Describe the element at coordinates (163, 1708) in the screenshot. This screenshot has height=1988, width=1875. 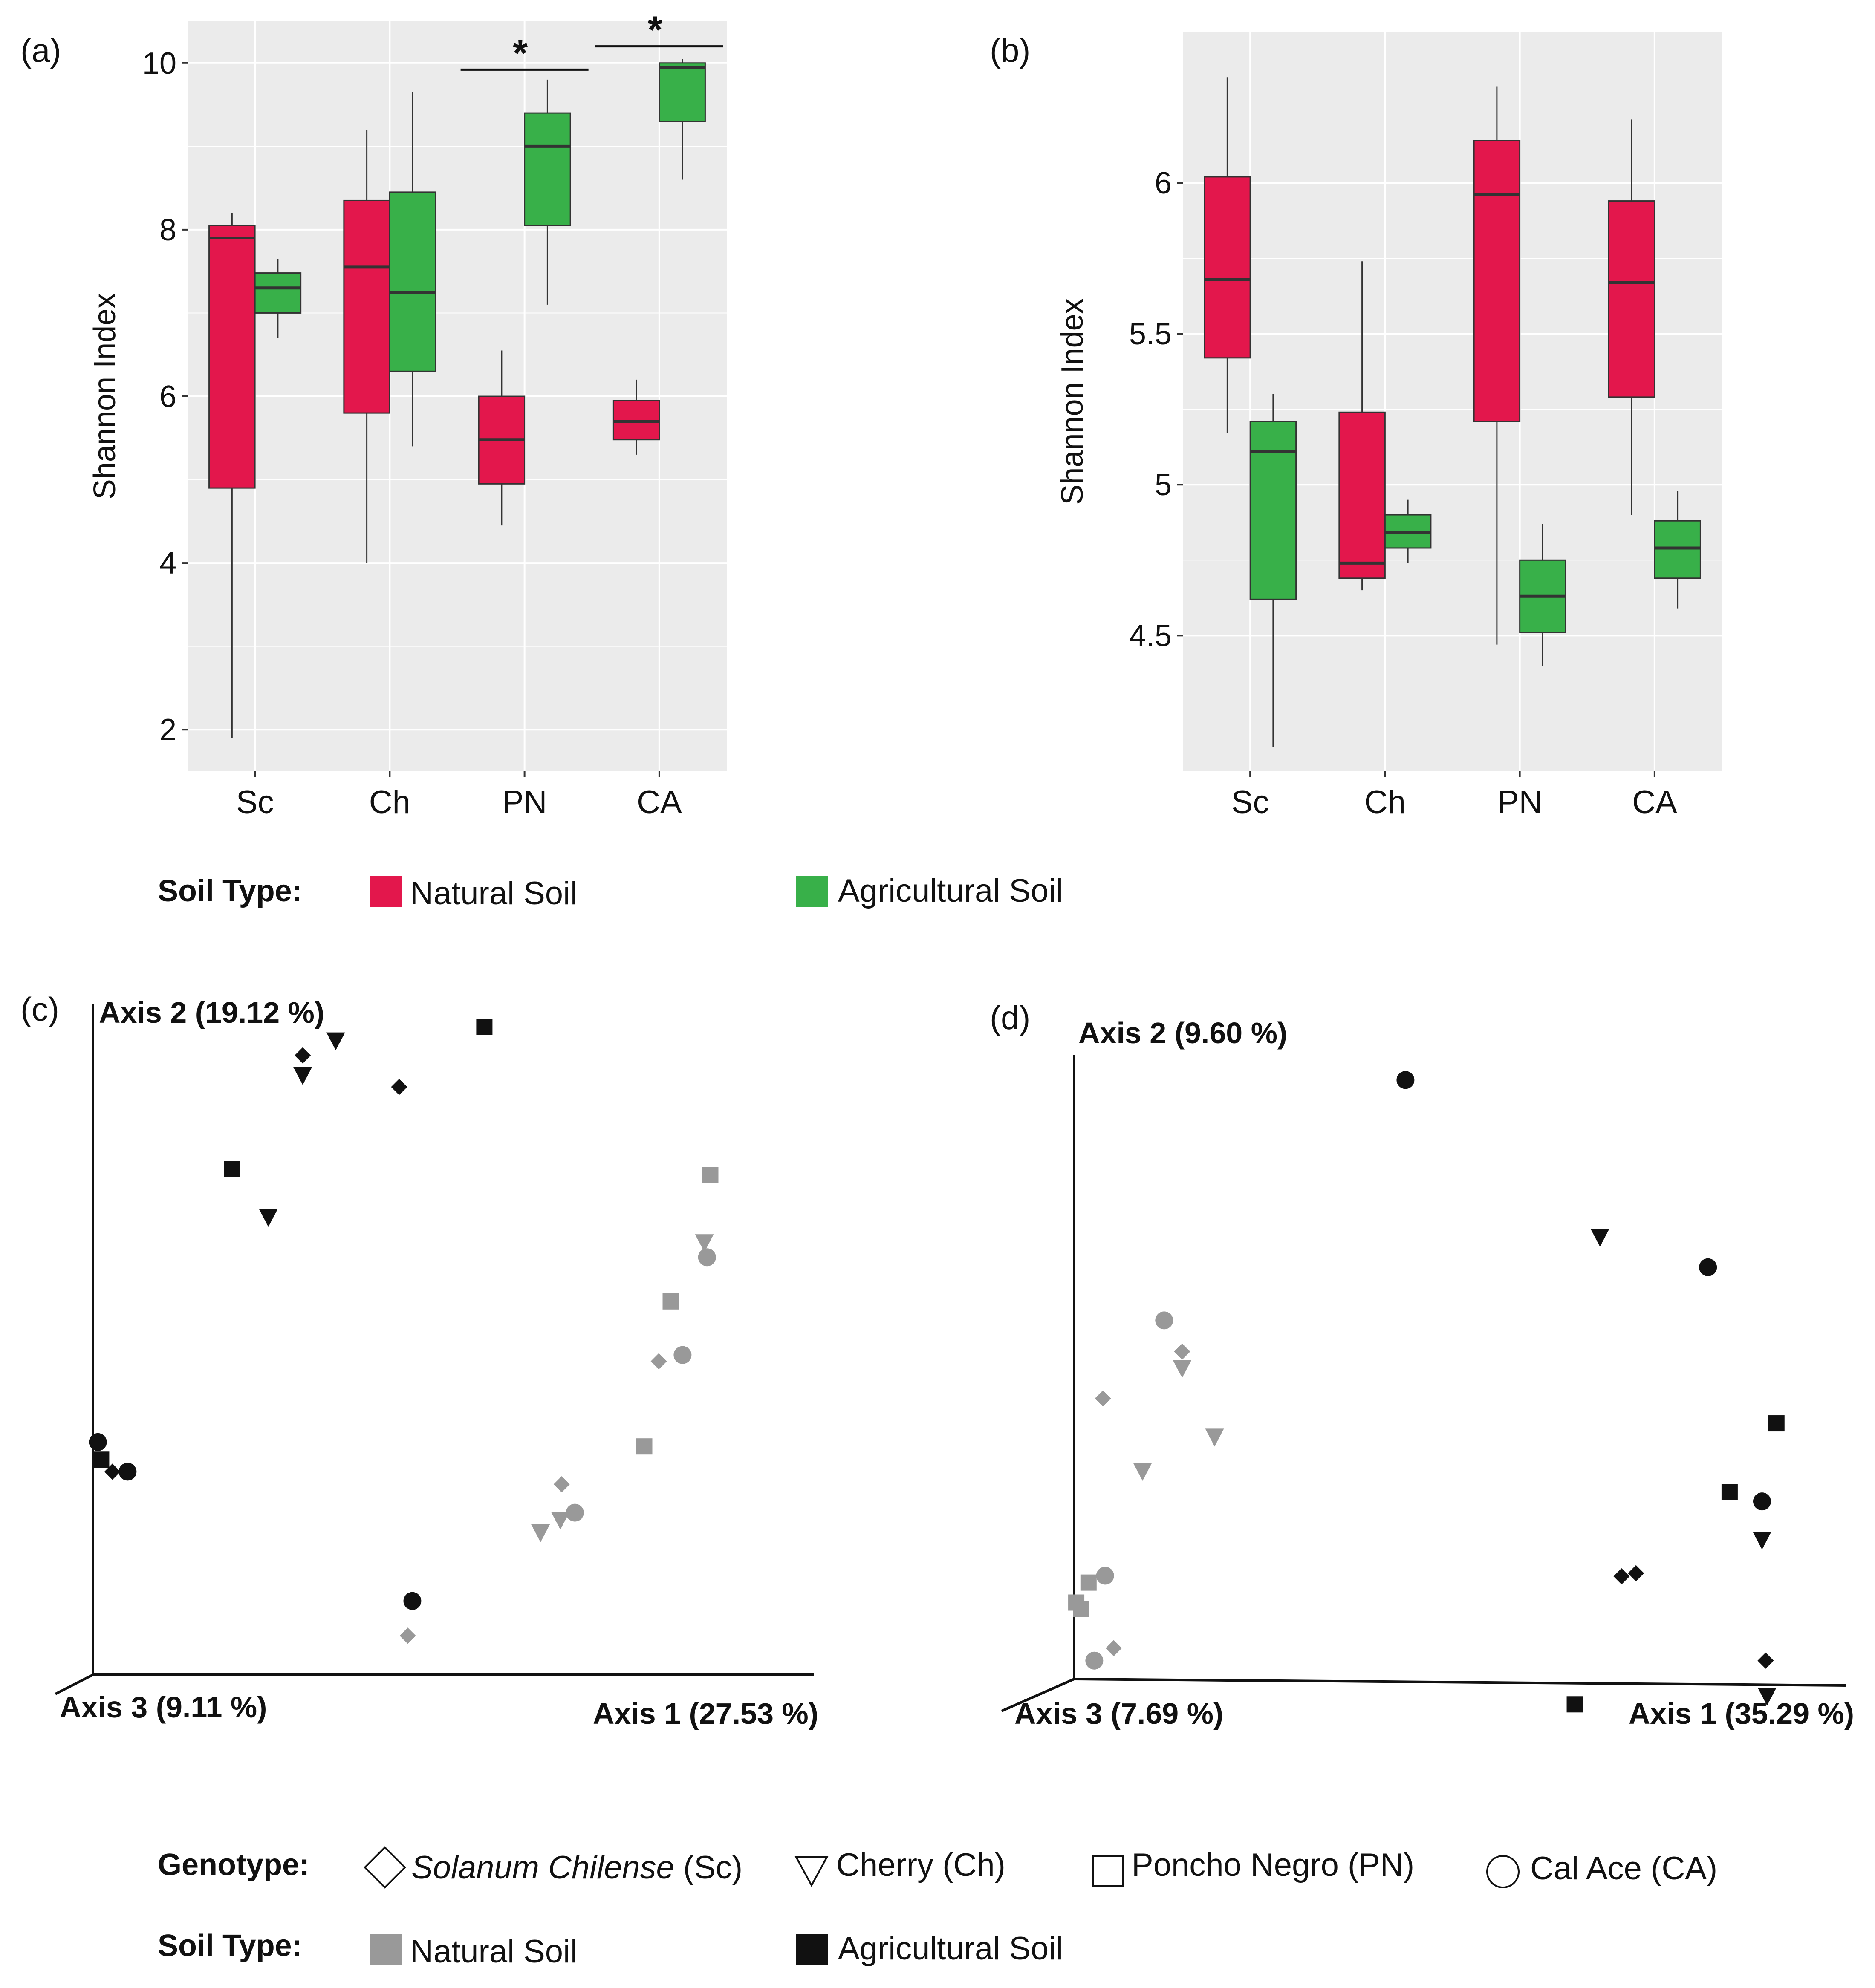
I see `pcoa-c-axis3-label: Axis 3 (9.11 %)` at that location.